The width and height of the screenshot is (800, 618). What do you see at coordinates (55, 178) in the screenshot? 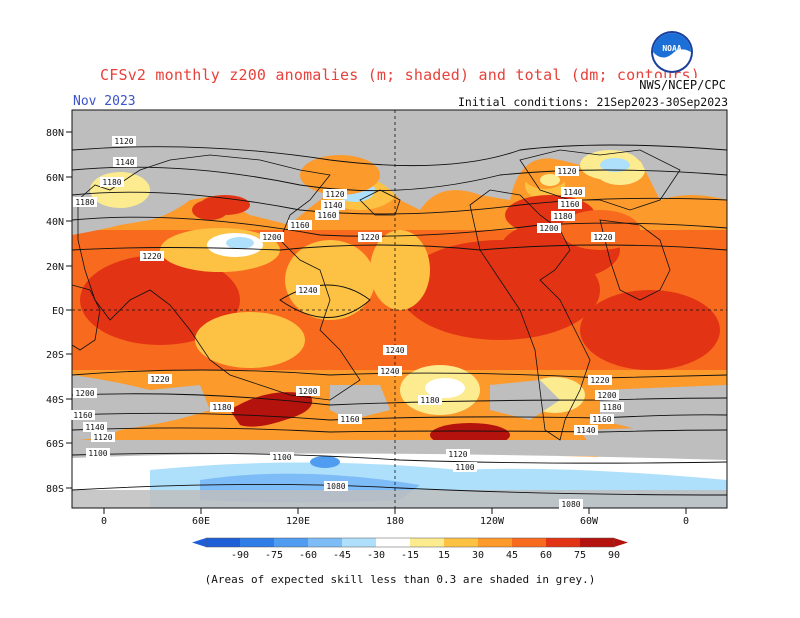
I see `lat-label: 60N` at bounding box center [55, 178].